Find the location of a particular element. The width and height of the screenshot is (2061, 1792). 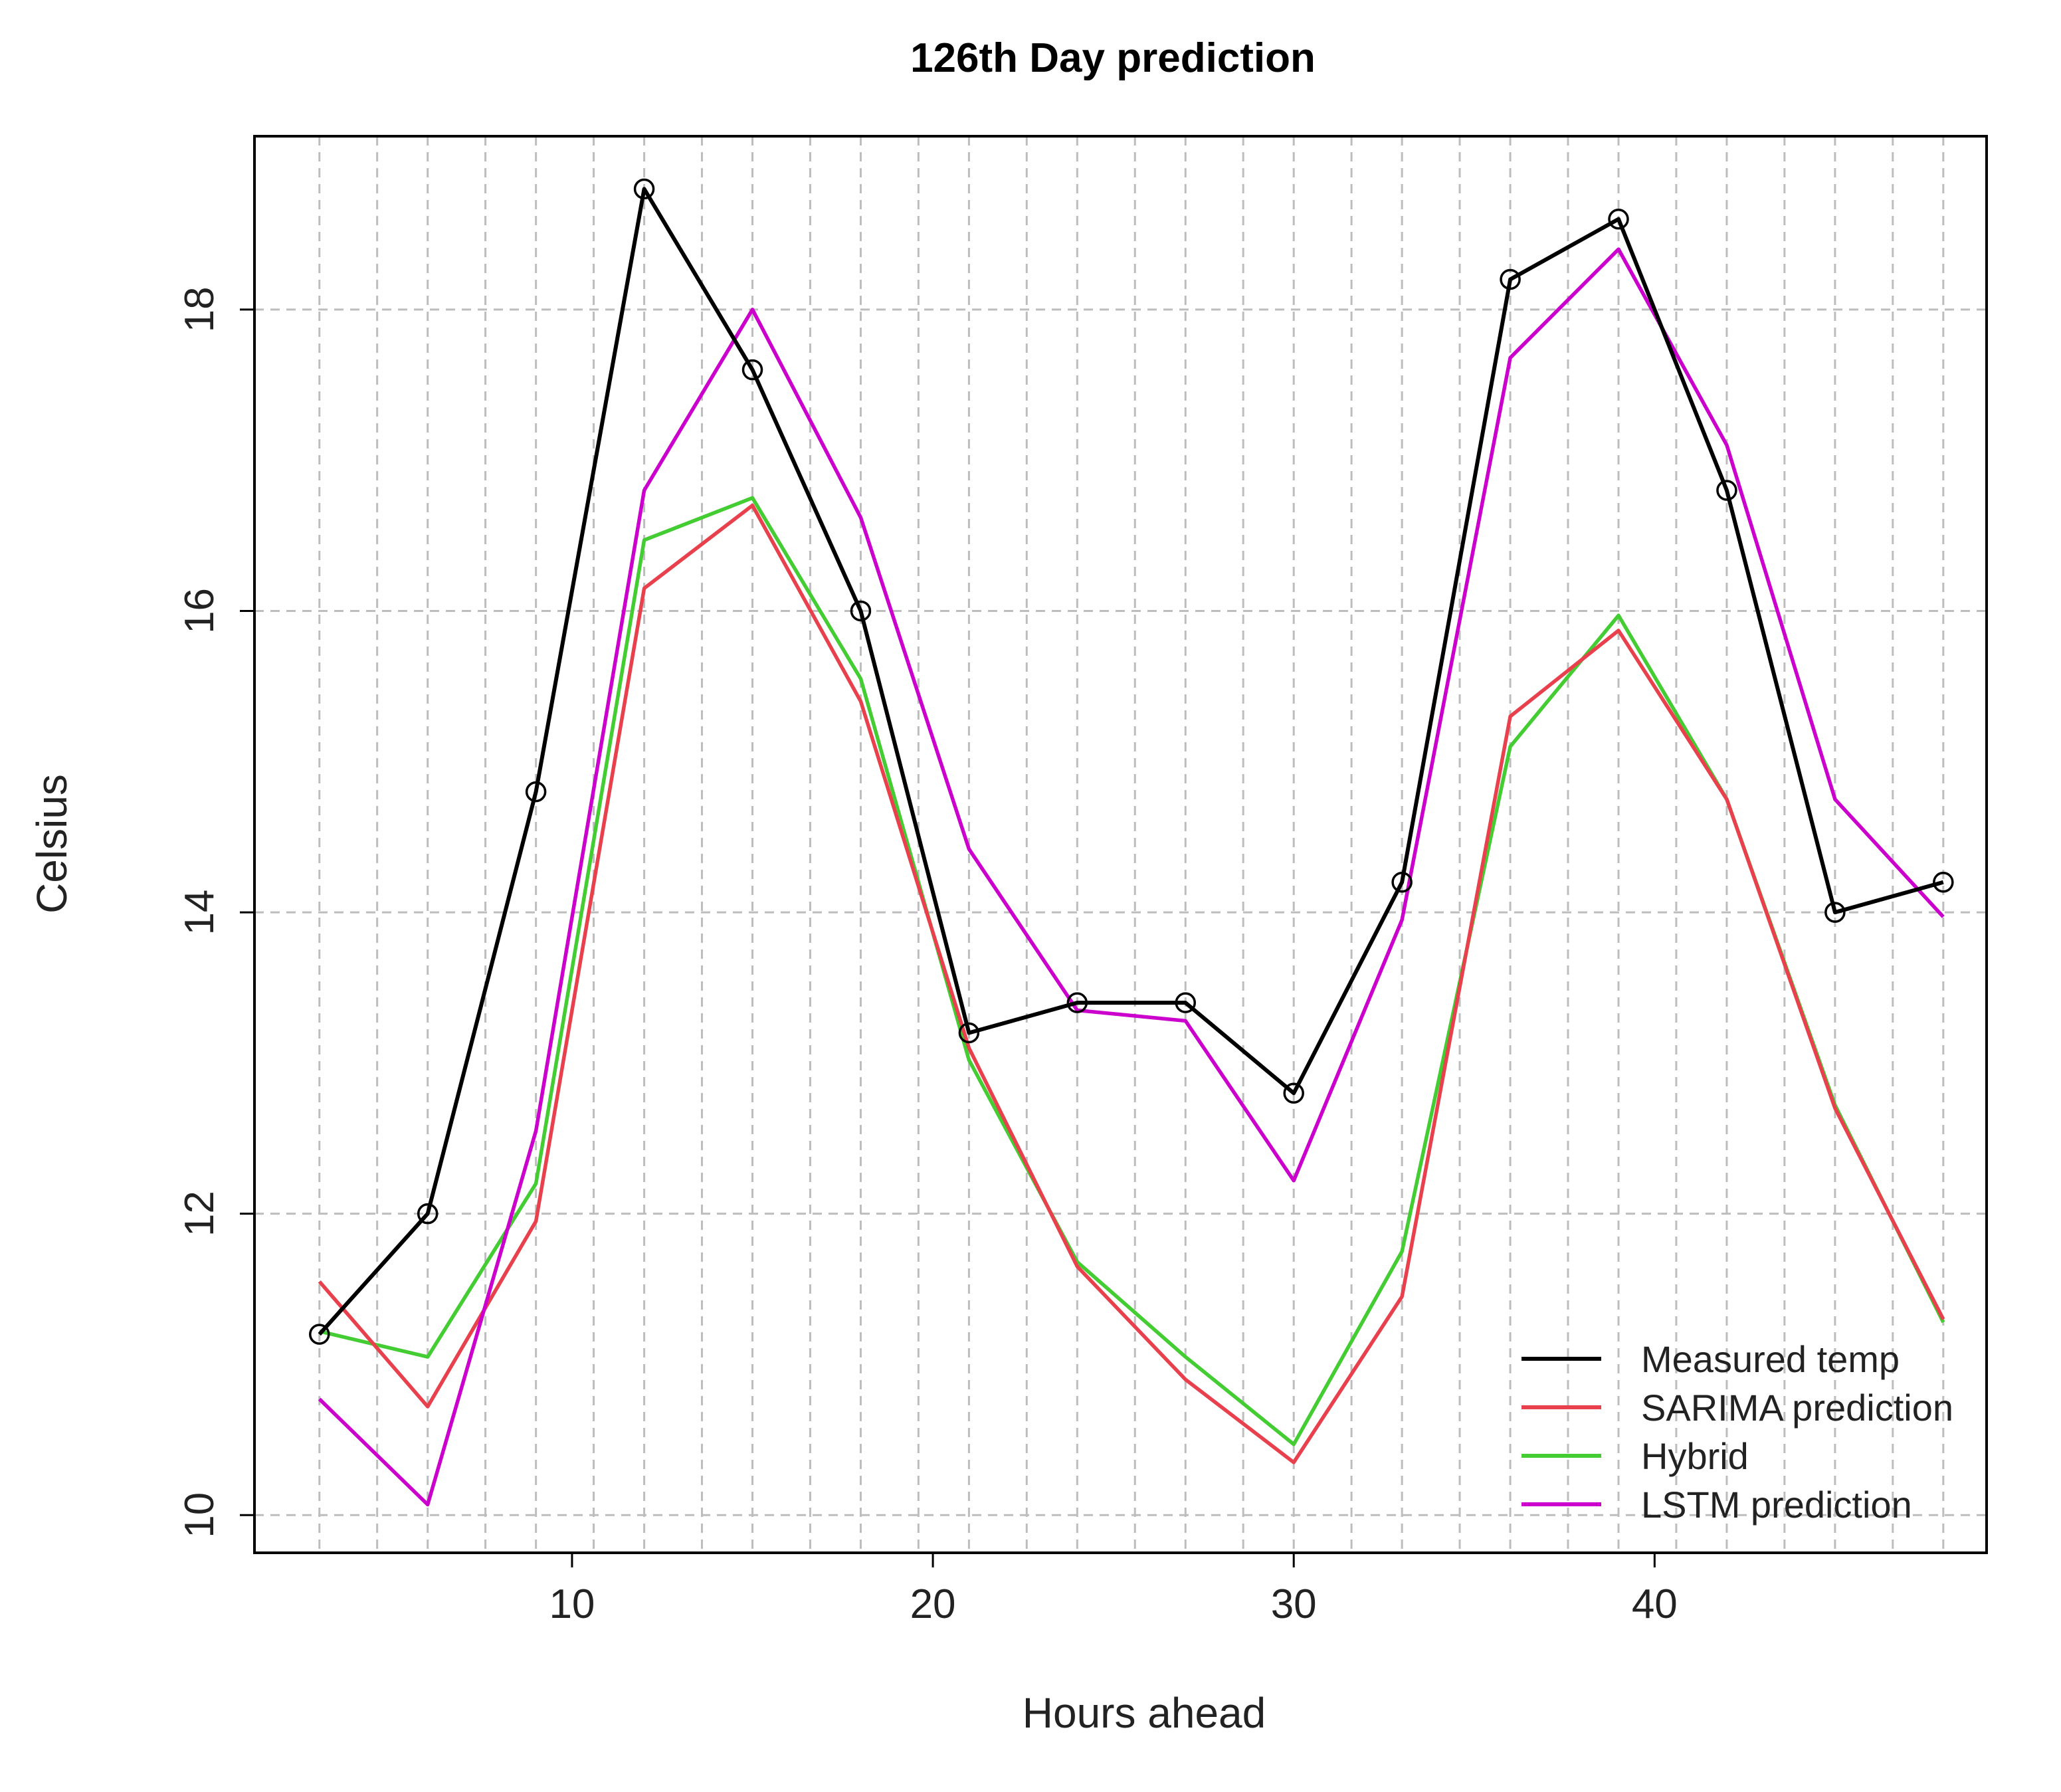

y-tick-label: 16 is located at coordinates (200, 611).